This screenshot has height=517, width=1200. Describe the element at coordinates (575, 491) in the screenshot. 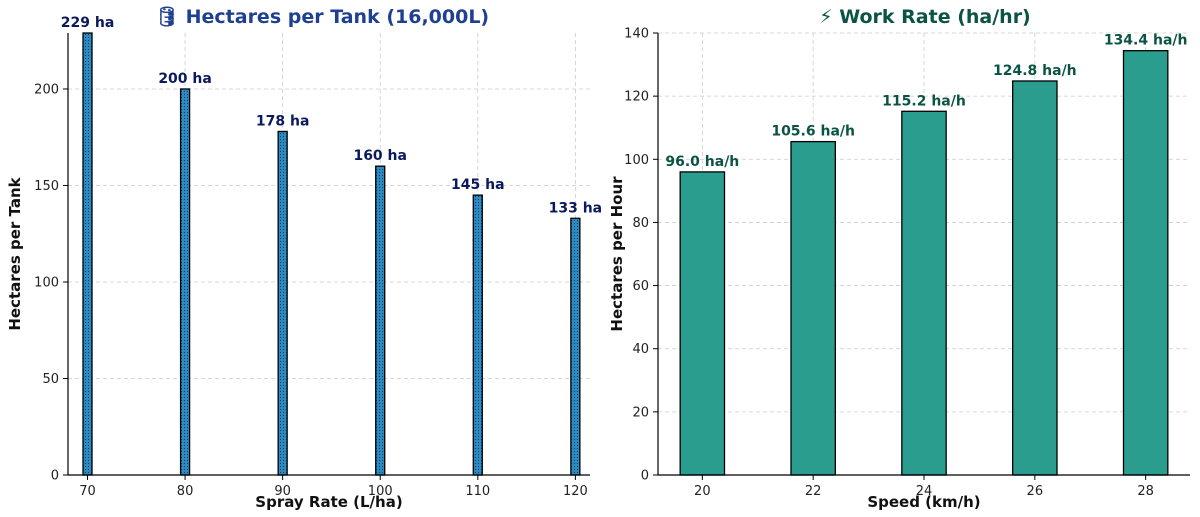

I see `x-tick-label: 120` at that location.